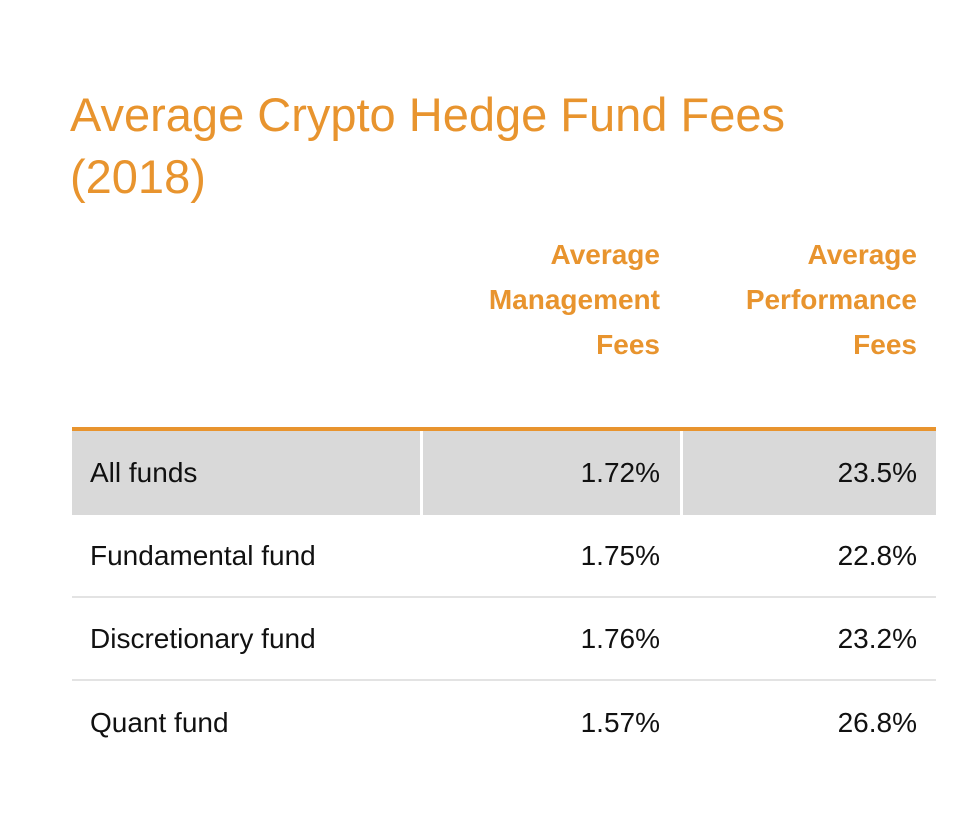 This screenshot has width=980, height=824. Describe the element at coordinates (504, 639) in the screenshot. I see `table-row-discretionary-fund: Discretionary fund 1.76% 23.2%` at that location.